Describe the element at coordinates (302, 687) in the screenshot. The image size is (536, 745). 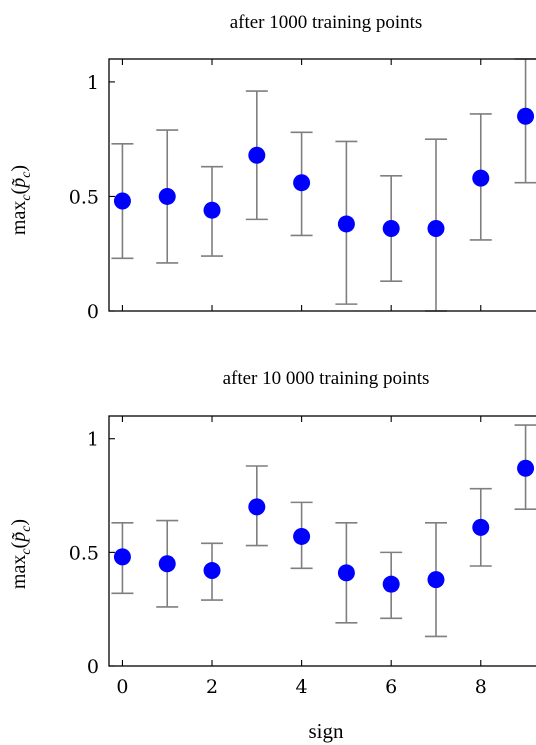
I see `panel-2-xtick-label-2: 4` at that location.